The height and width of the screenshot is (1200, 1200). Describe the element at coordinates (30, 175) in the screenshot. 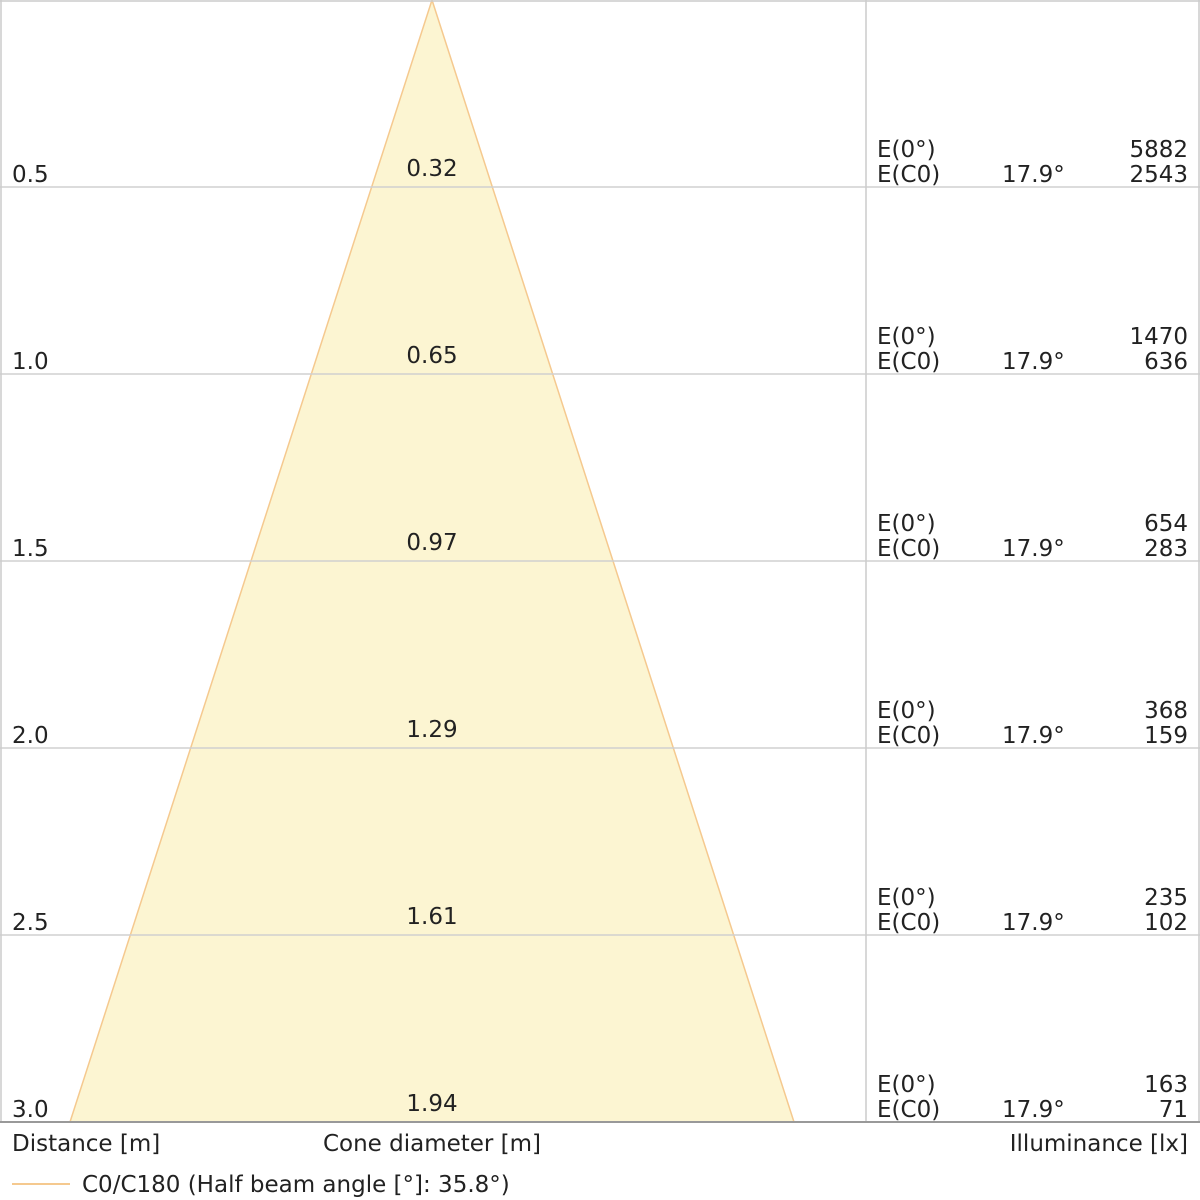

I see `distance-label: 0.5` at that location.